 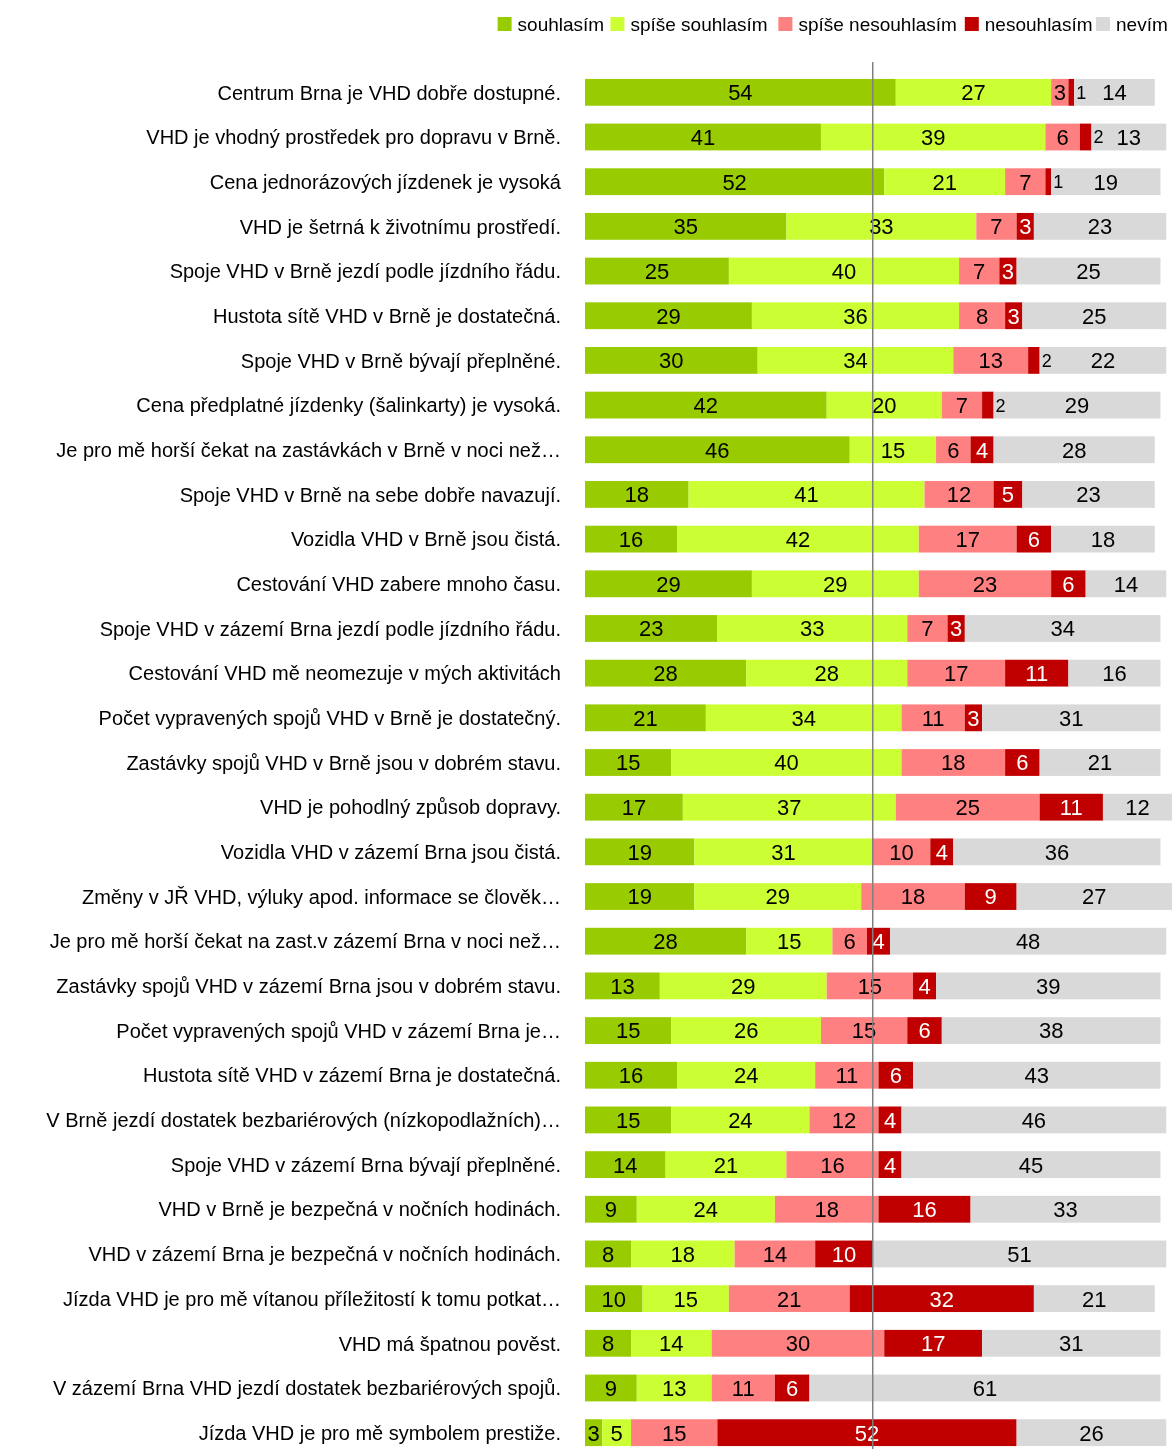 I want to click on data-label: 6, so click(x=1022, y=763).